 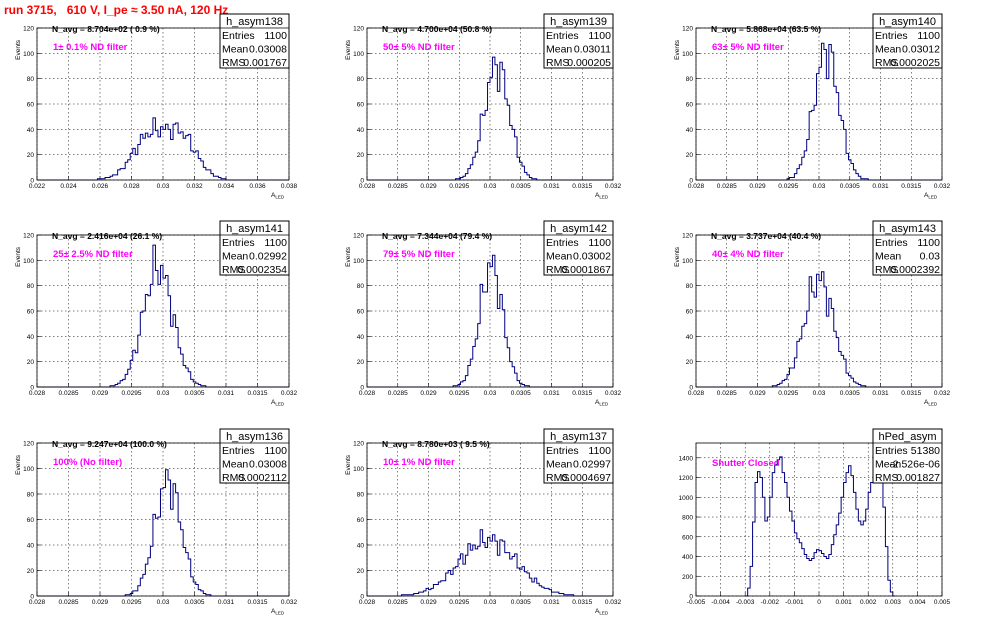 I want to click on x-tick-label: 0.004, so click(x=917, y=602).